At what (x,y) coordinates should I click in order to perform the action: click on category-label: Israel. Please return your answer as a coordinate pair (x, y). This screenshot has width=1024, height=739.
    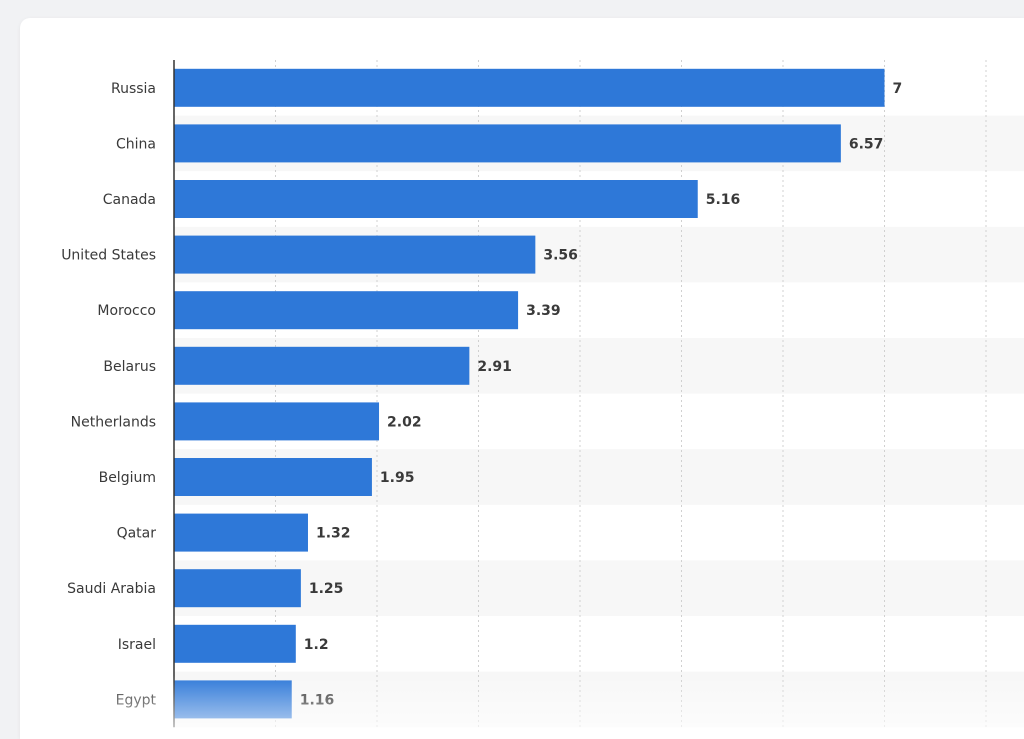
    Looking at the image, I should click on (137, 645).